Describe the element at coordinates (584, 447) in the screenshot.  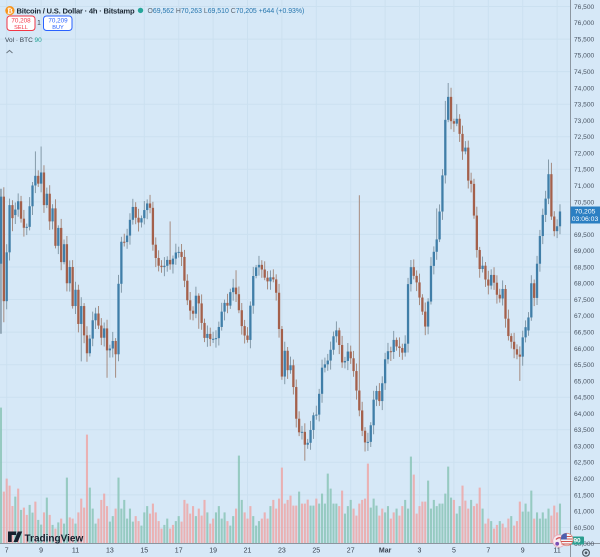
I see `svg-text: 63,000` at that location.